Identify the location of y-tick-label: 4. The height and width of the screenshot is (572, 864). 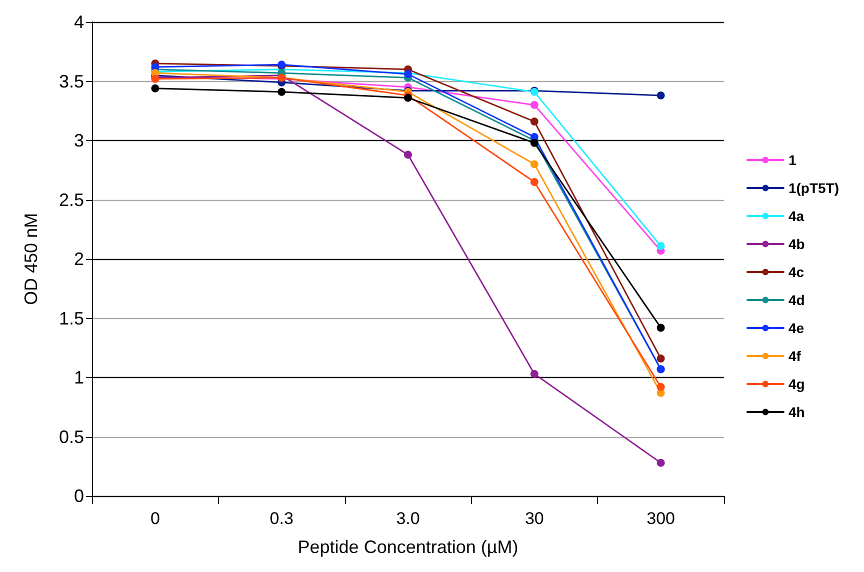
(79, 22).